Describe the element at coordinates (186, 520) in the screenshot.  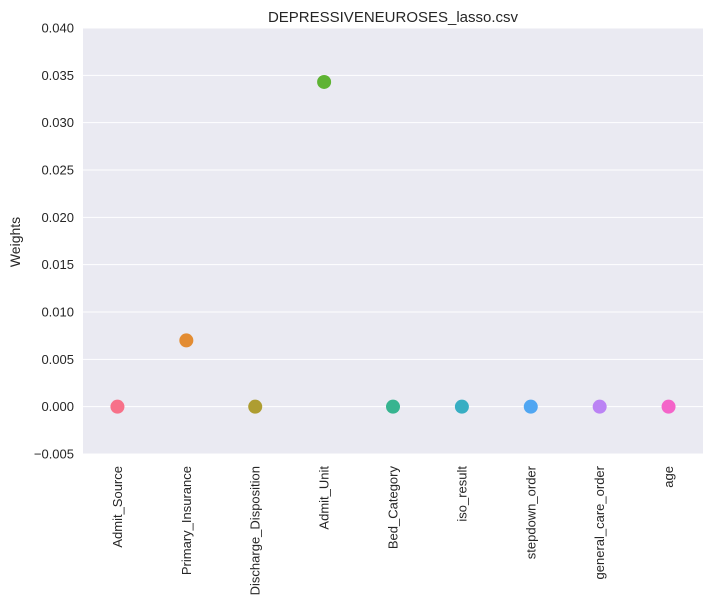
I see `x-tick-label: Primary_Insurance` at that location.